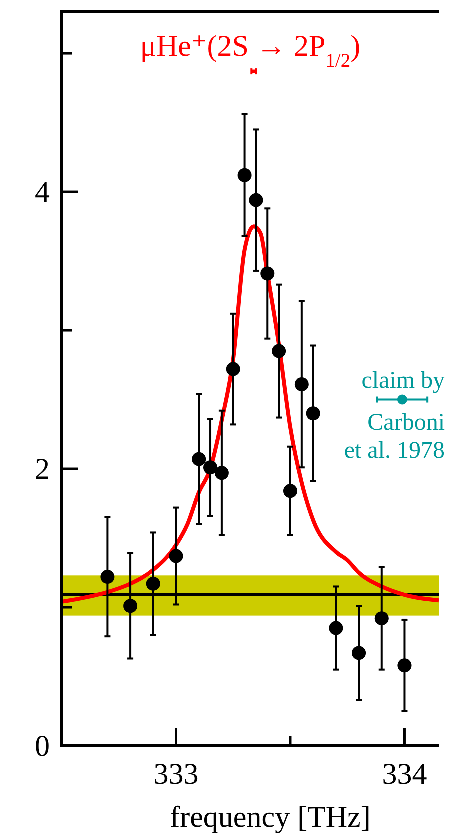 This screenshot has width=449, height=837. I want to click on x-tick-label: 334, so click(405, 774).